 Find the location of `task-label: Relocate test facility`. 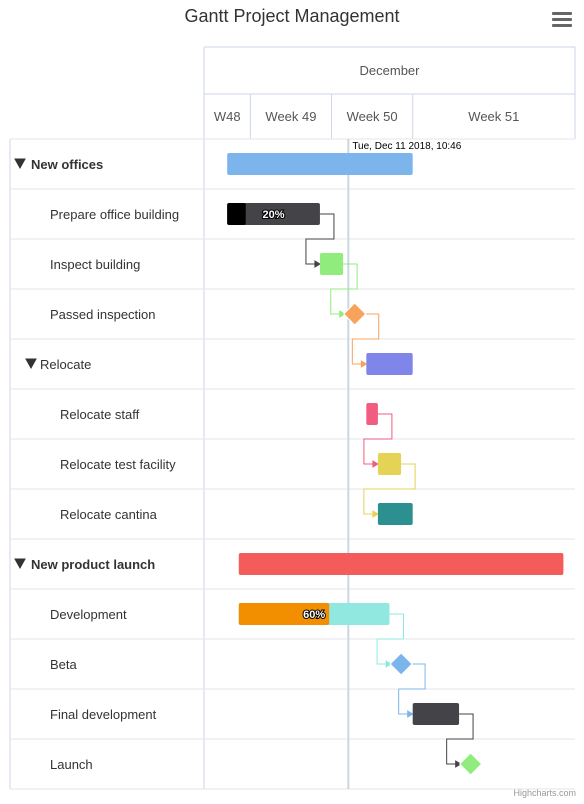

task-label: Relocate test facility is located at coordinates (118, 464).